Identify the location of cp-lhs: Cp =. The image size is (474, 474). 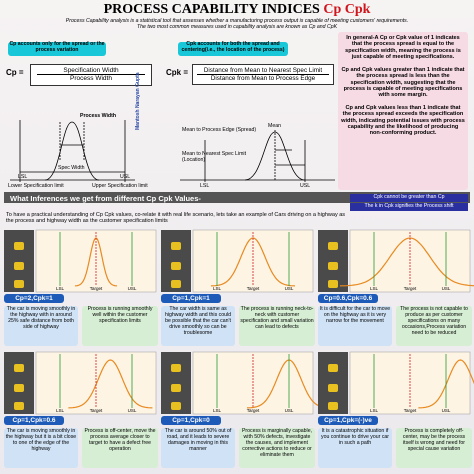
(15, 72).